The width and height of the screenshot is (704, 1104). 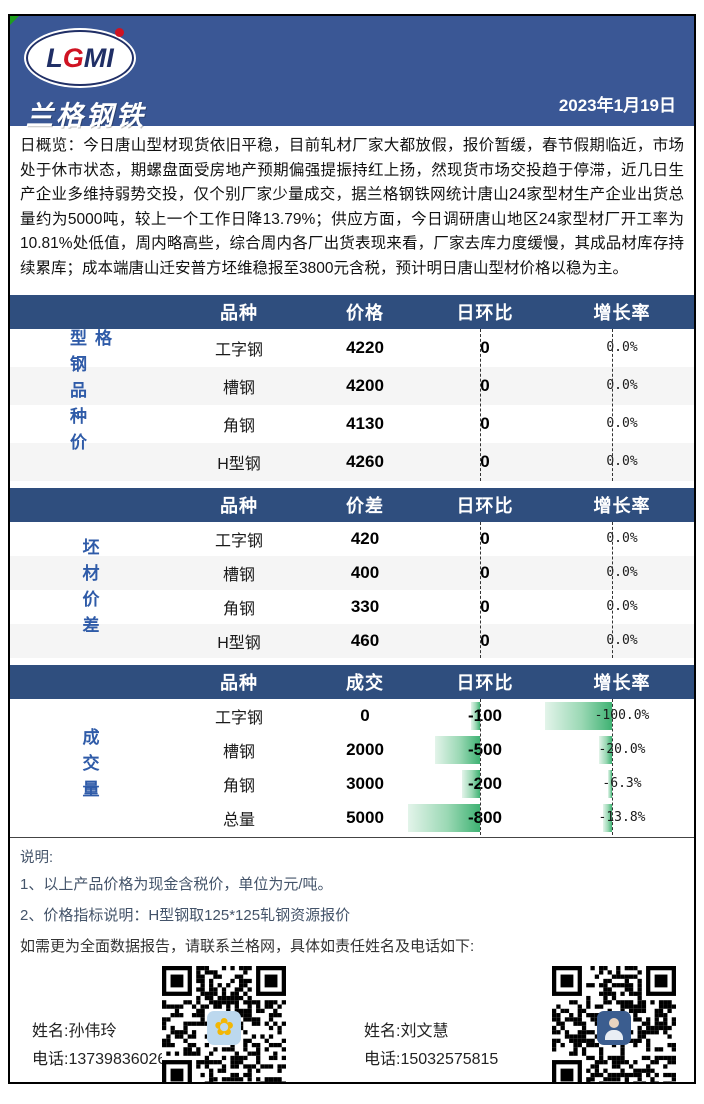 I want to click on growthrate-cell: -13.8%, so click(x=622, y=818).